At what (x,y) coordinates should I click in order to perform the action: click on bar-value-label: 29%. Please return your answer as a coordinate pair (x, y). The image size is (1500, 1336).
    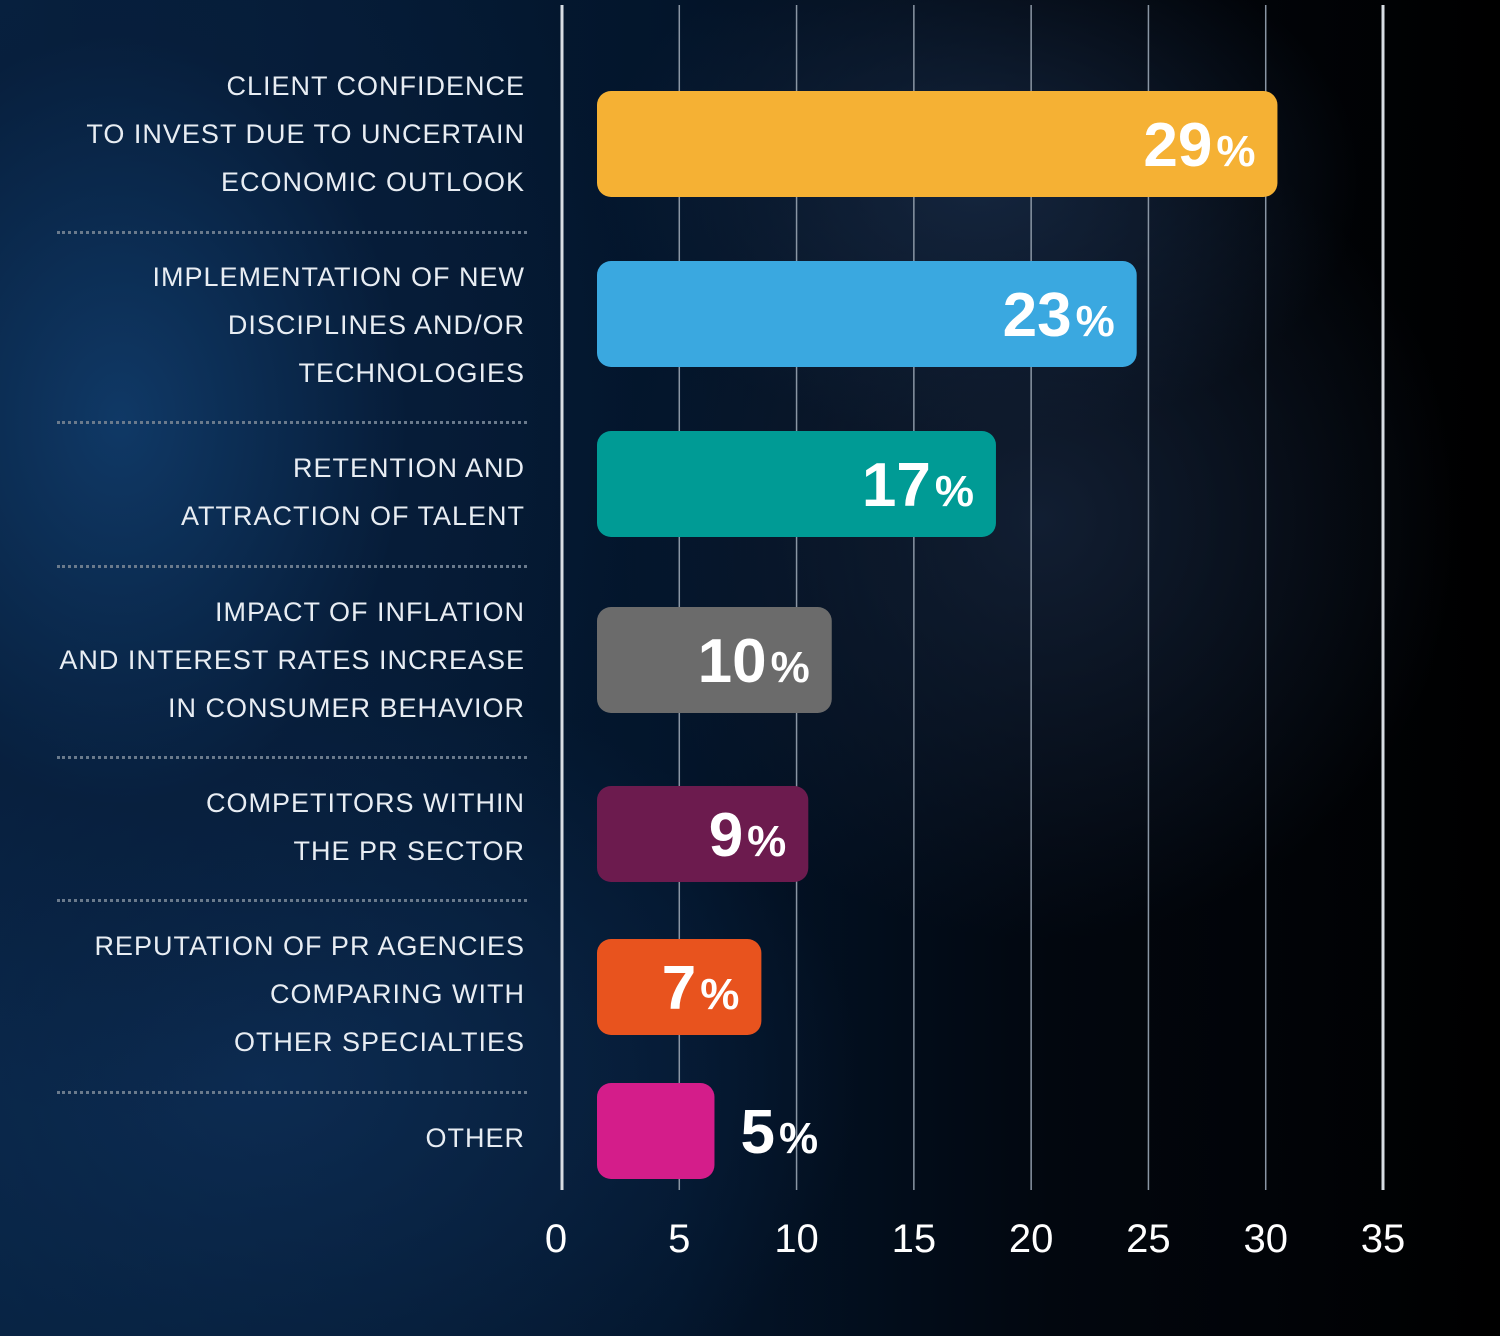
    Looking at the image, I should click on (1199, 145).